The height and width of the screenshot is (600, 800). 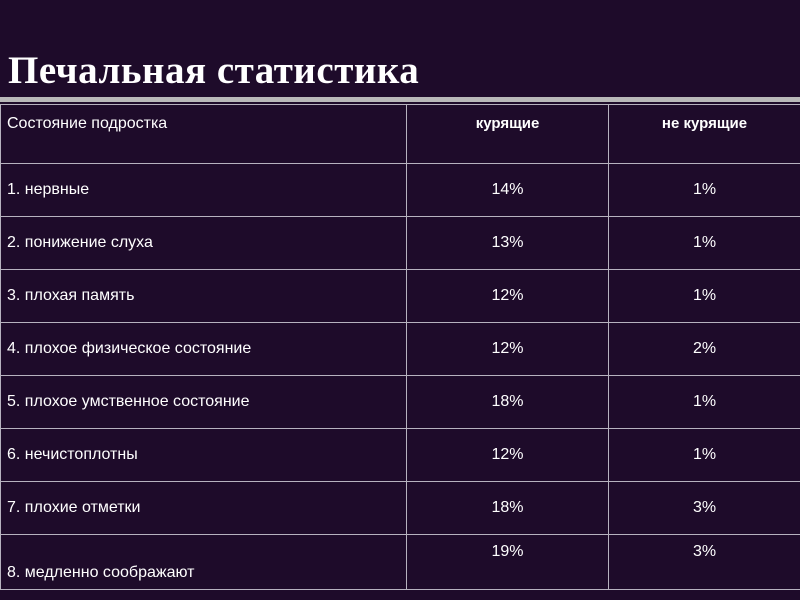 I want to click on row-label: 5. плохое умственное состояние, so click(x=203, y=402).